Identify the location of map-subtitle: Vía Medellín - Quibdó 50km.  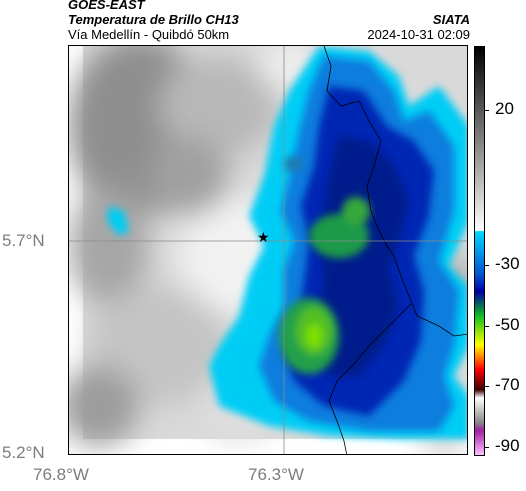
(149, 34).